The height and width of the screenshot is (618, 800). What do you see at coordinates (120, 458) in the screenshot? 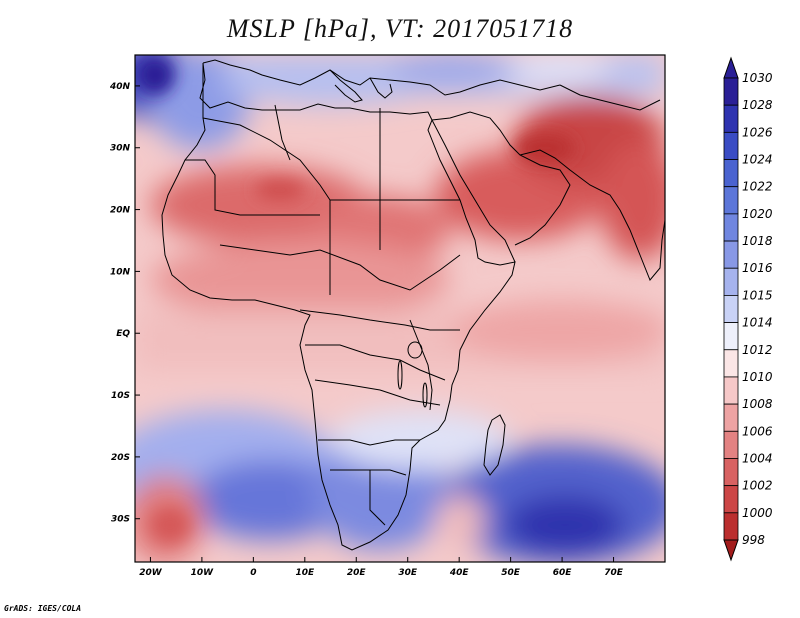
I see `lat-tick-label: 20S` at bounding box center [120, 458].